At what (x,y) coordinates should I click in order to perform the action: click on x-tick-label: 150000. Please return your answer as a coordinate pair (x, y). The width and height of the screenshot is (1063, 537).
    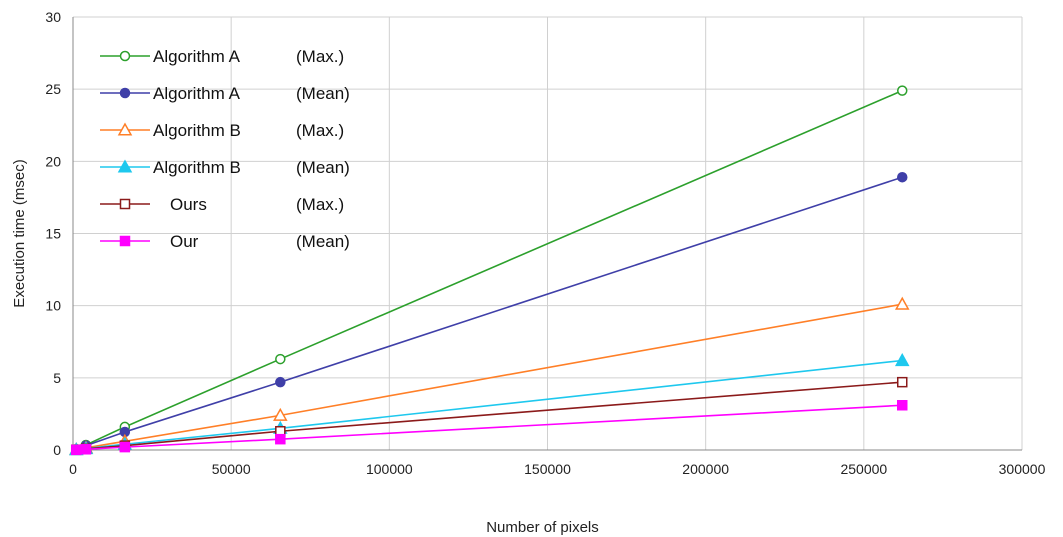
    Looking at the image, I should click on (547, 469).